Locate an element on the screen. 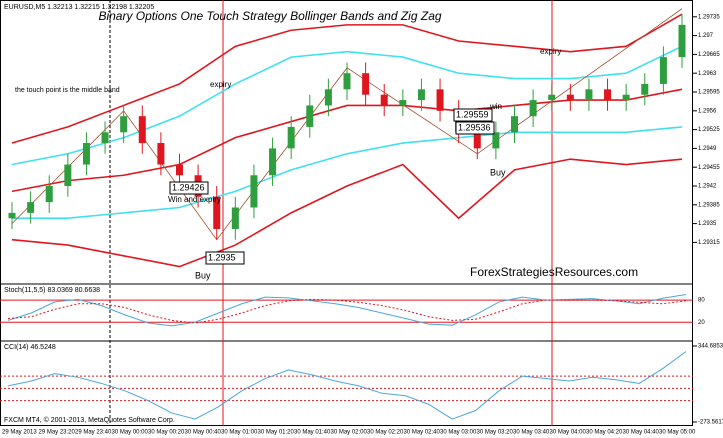 This screenshot has width=723, height=438. x-tick-label: 29 May 2013 is located at coordinates (19, 433).